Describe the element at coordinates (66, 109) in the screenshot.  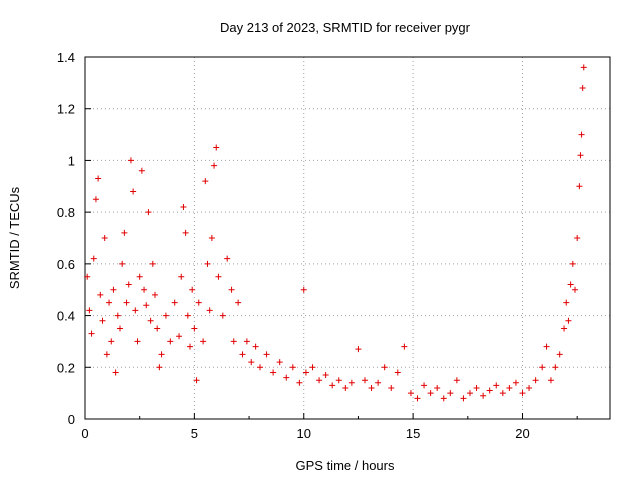
I see `y-tick-label: 1.2` at that location.